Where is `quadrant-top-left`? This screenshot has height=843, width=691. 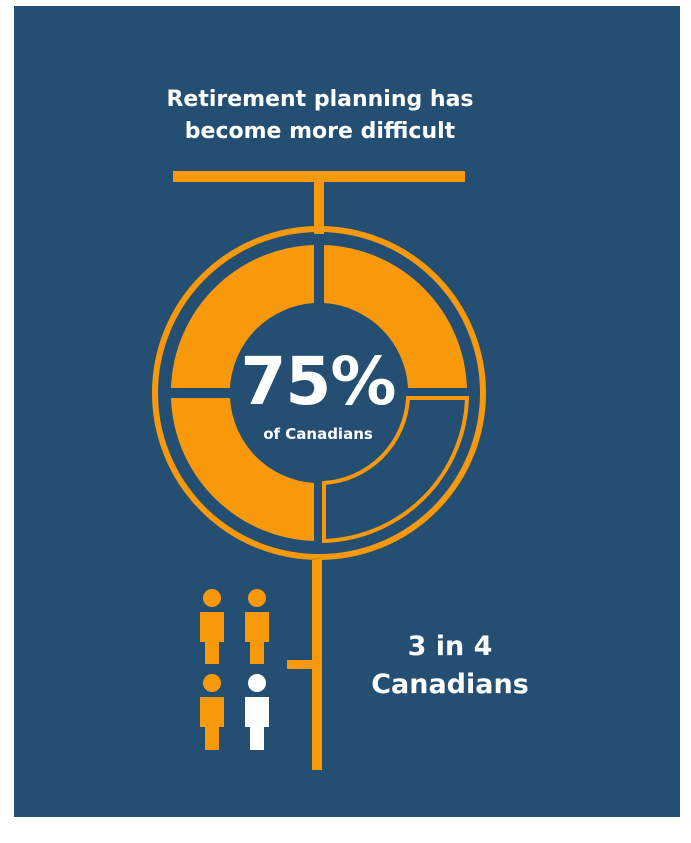
quadrant-top-left is located at coordinates (242, 316).